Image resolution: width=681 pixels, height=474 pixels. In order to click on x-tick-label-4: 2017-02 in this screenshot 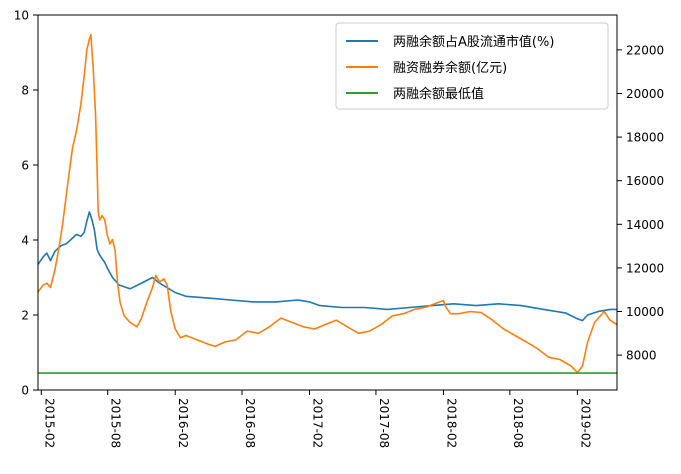, I will do `click(318, 423)`.